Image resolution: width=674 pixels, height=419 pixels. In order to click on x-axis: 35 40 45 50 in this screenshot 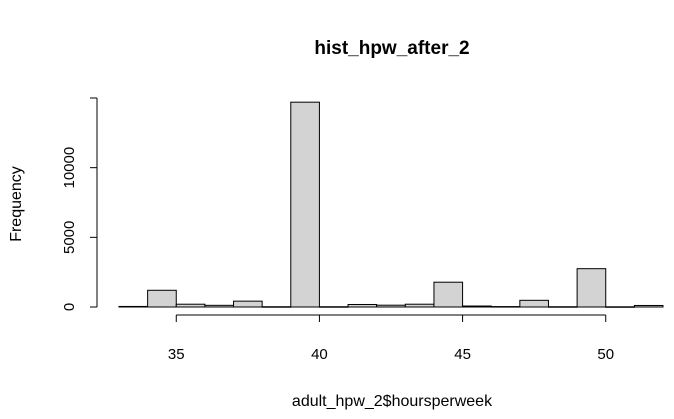, I will do `click(391, 338)`.